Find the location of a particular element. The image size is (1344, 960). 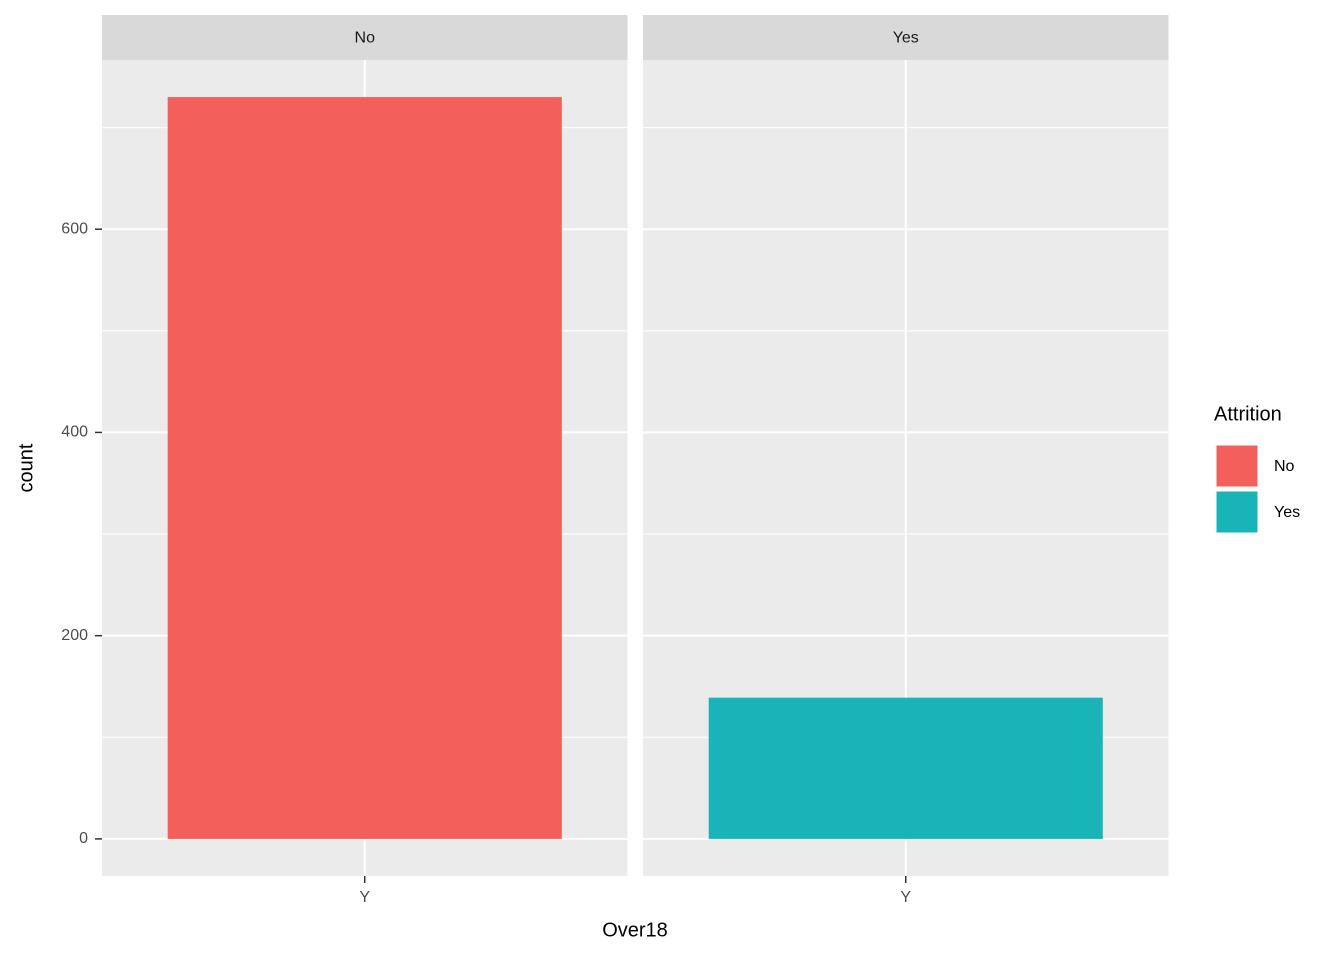

y-tick-label: 600 is located at coordinates (74, 228).